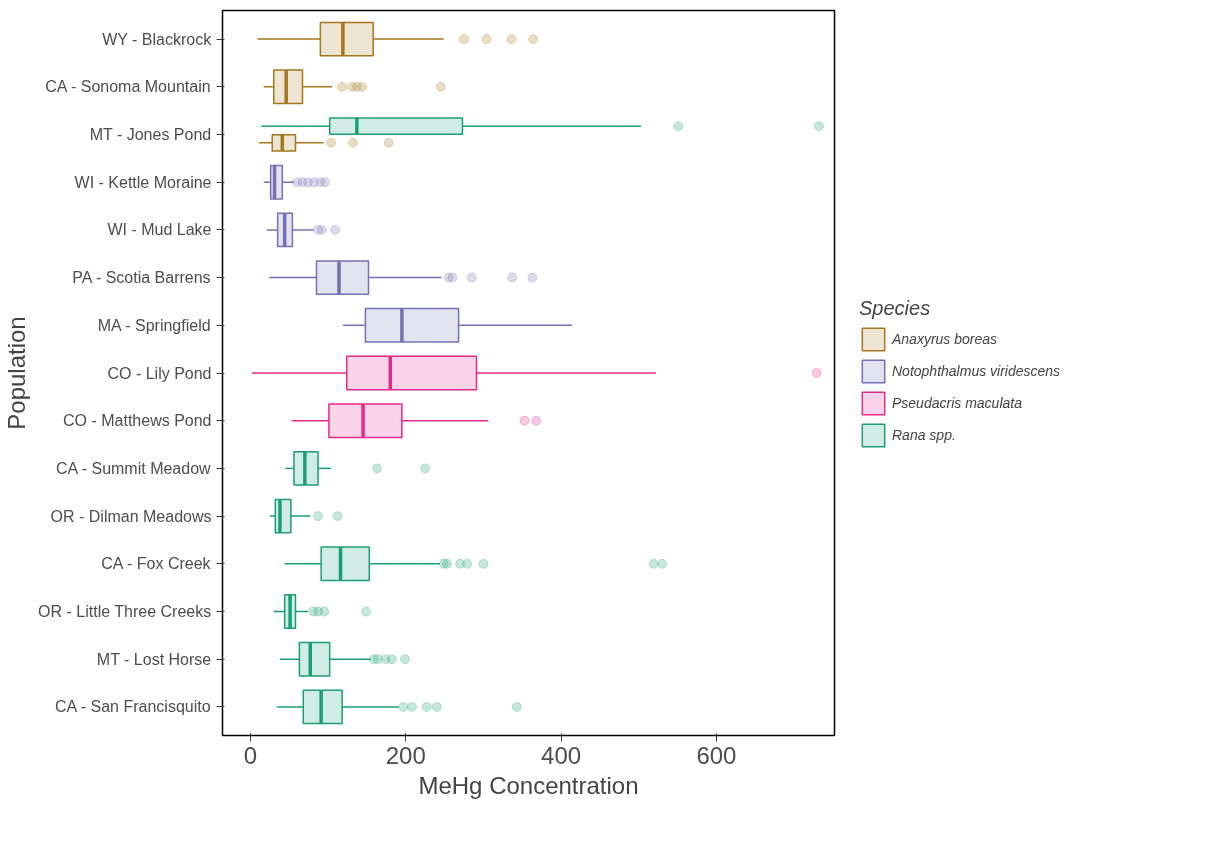 Image resolution: width=1215 pixels, height=846 pixels. Describe the element at coordinates (924, 434) in the screenshot. I see `legend-label: Rana spp.` at that location.